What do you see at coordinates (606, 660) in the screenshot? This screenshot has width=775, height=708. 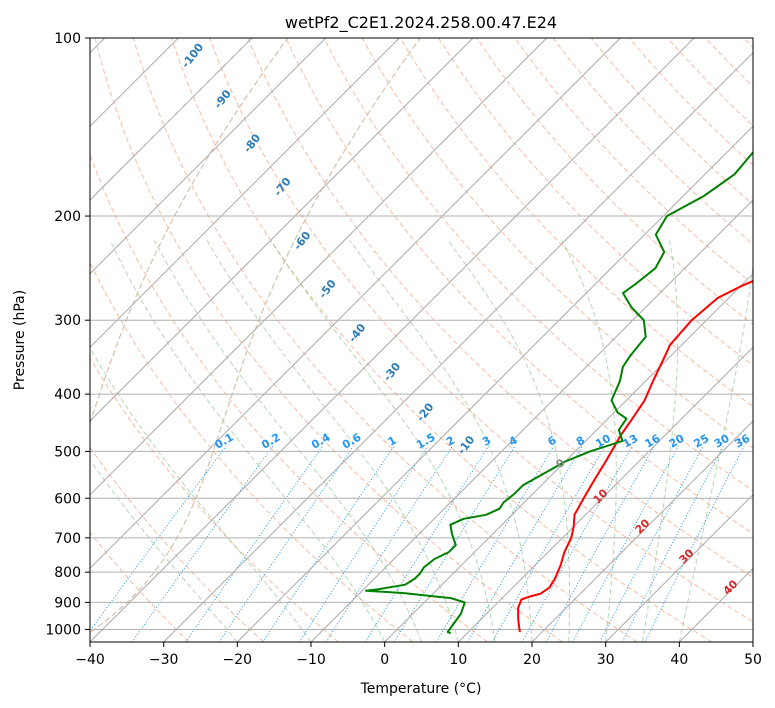 I see `x-tick-label: 30` at bounding box center [606, 660].